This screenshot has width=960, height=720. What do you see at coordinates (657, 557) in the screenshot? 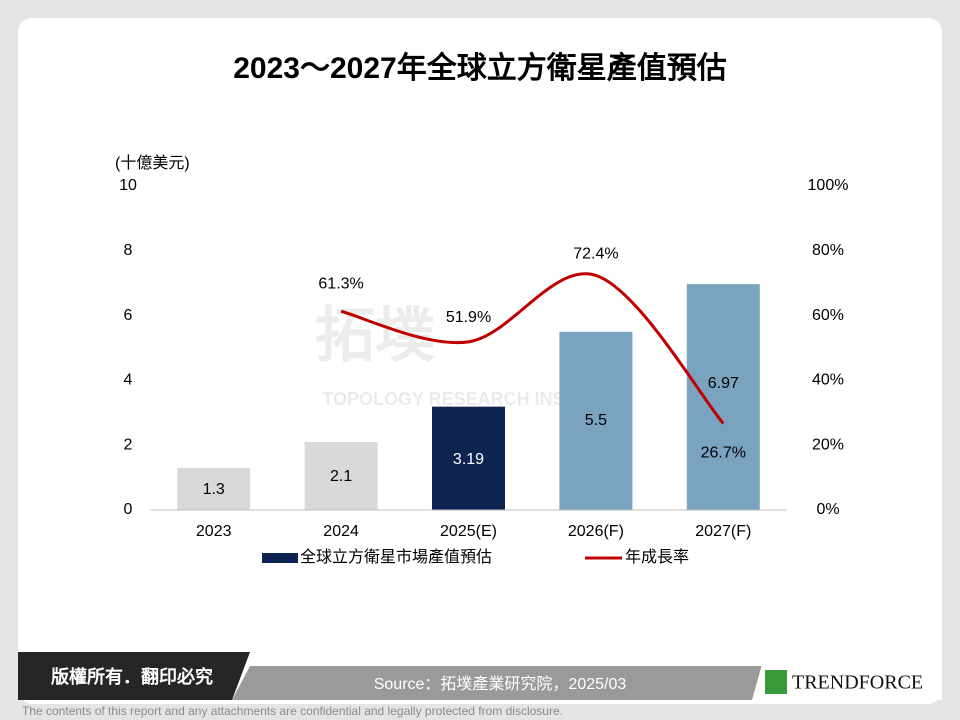
I see `legend-label: 年成長率` at bounding box center [657, 557].